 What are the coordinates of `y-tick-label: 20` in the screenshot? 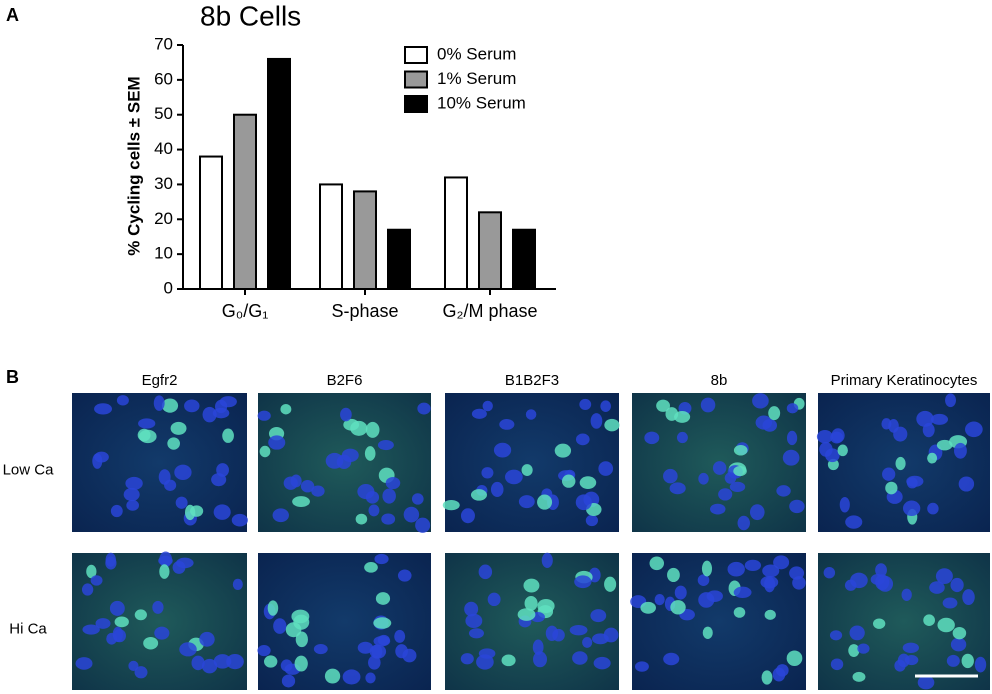 It's located at (163, 218).